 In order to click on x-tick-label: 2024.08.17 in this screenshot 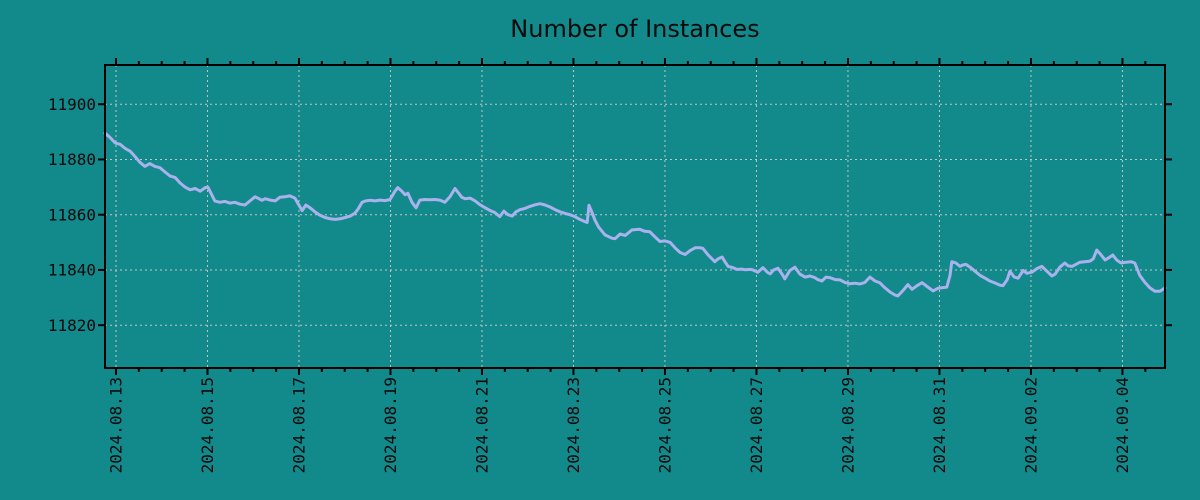, I will do `click(298, 425)`.